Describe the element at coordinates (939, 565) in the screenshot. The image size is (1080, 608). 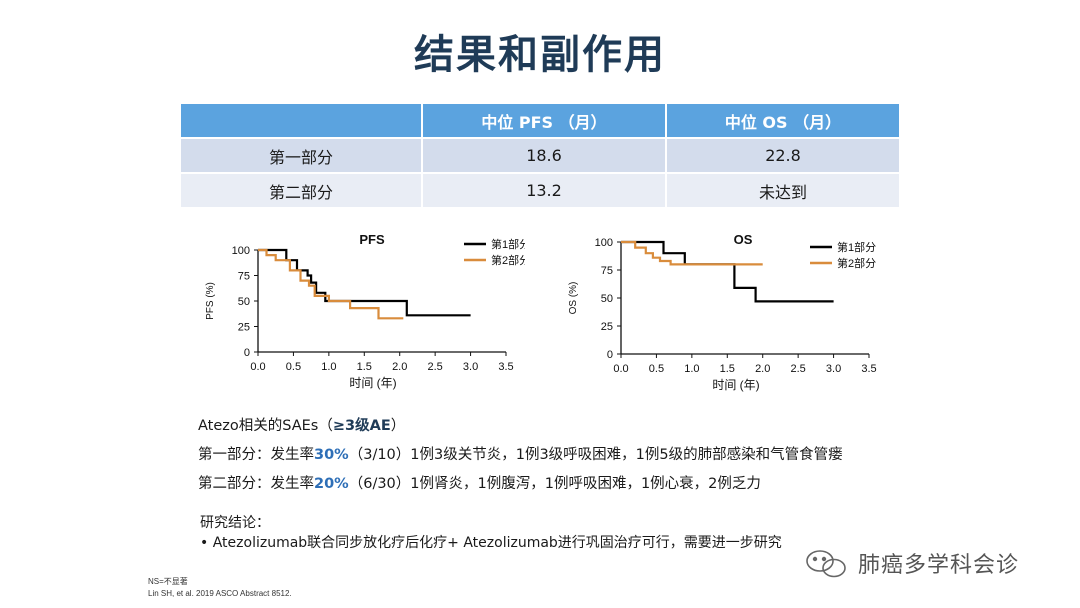
I see `watermark-text: 肺癌多学科会诊` at that location.